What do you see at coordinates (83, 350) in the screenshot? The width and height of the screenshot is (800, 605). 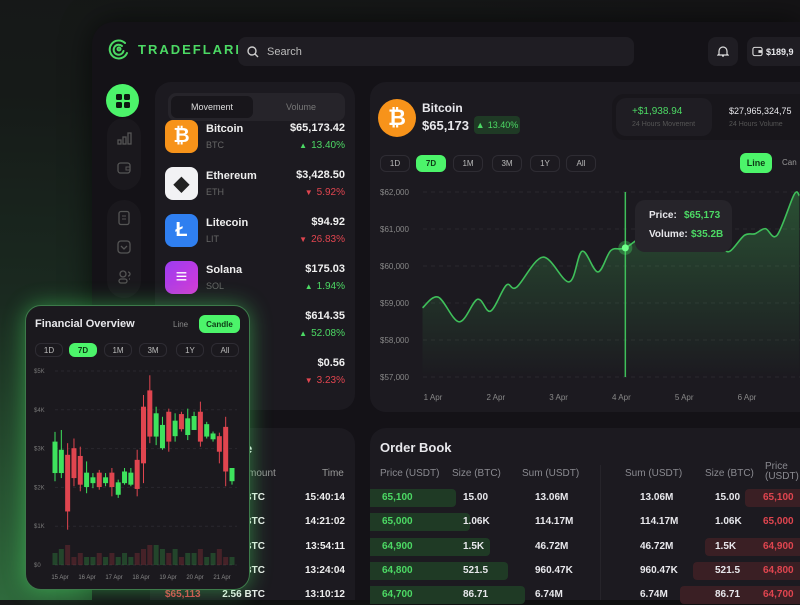 I see `overview-period-7d: 7D` at bounding box center [83, 350].